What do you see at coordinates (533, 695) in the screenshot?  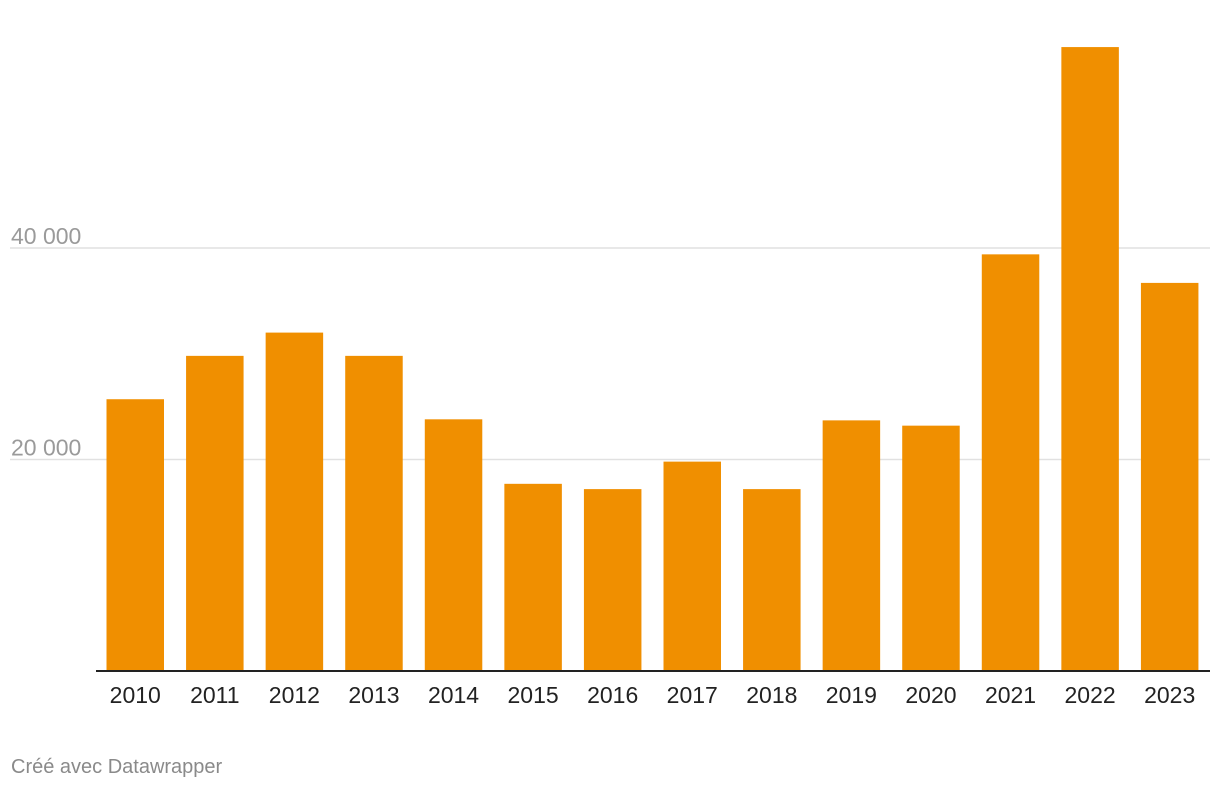 I see `x-tick-label-2015: 2015` at bounding box center [533, 695].